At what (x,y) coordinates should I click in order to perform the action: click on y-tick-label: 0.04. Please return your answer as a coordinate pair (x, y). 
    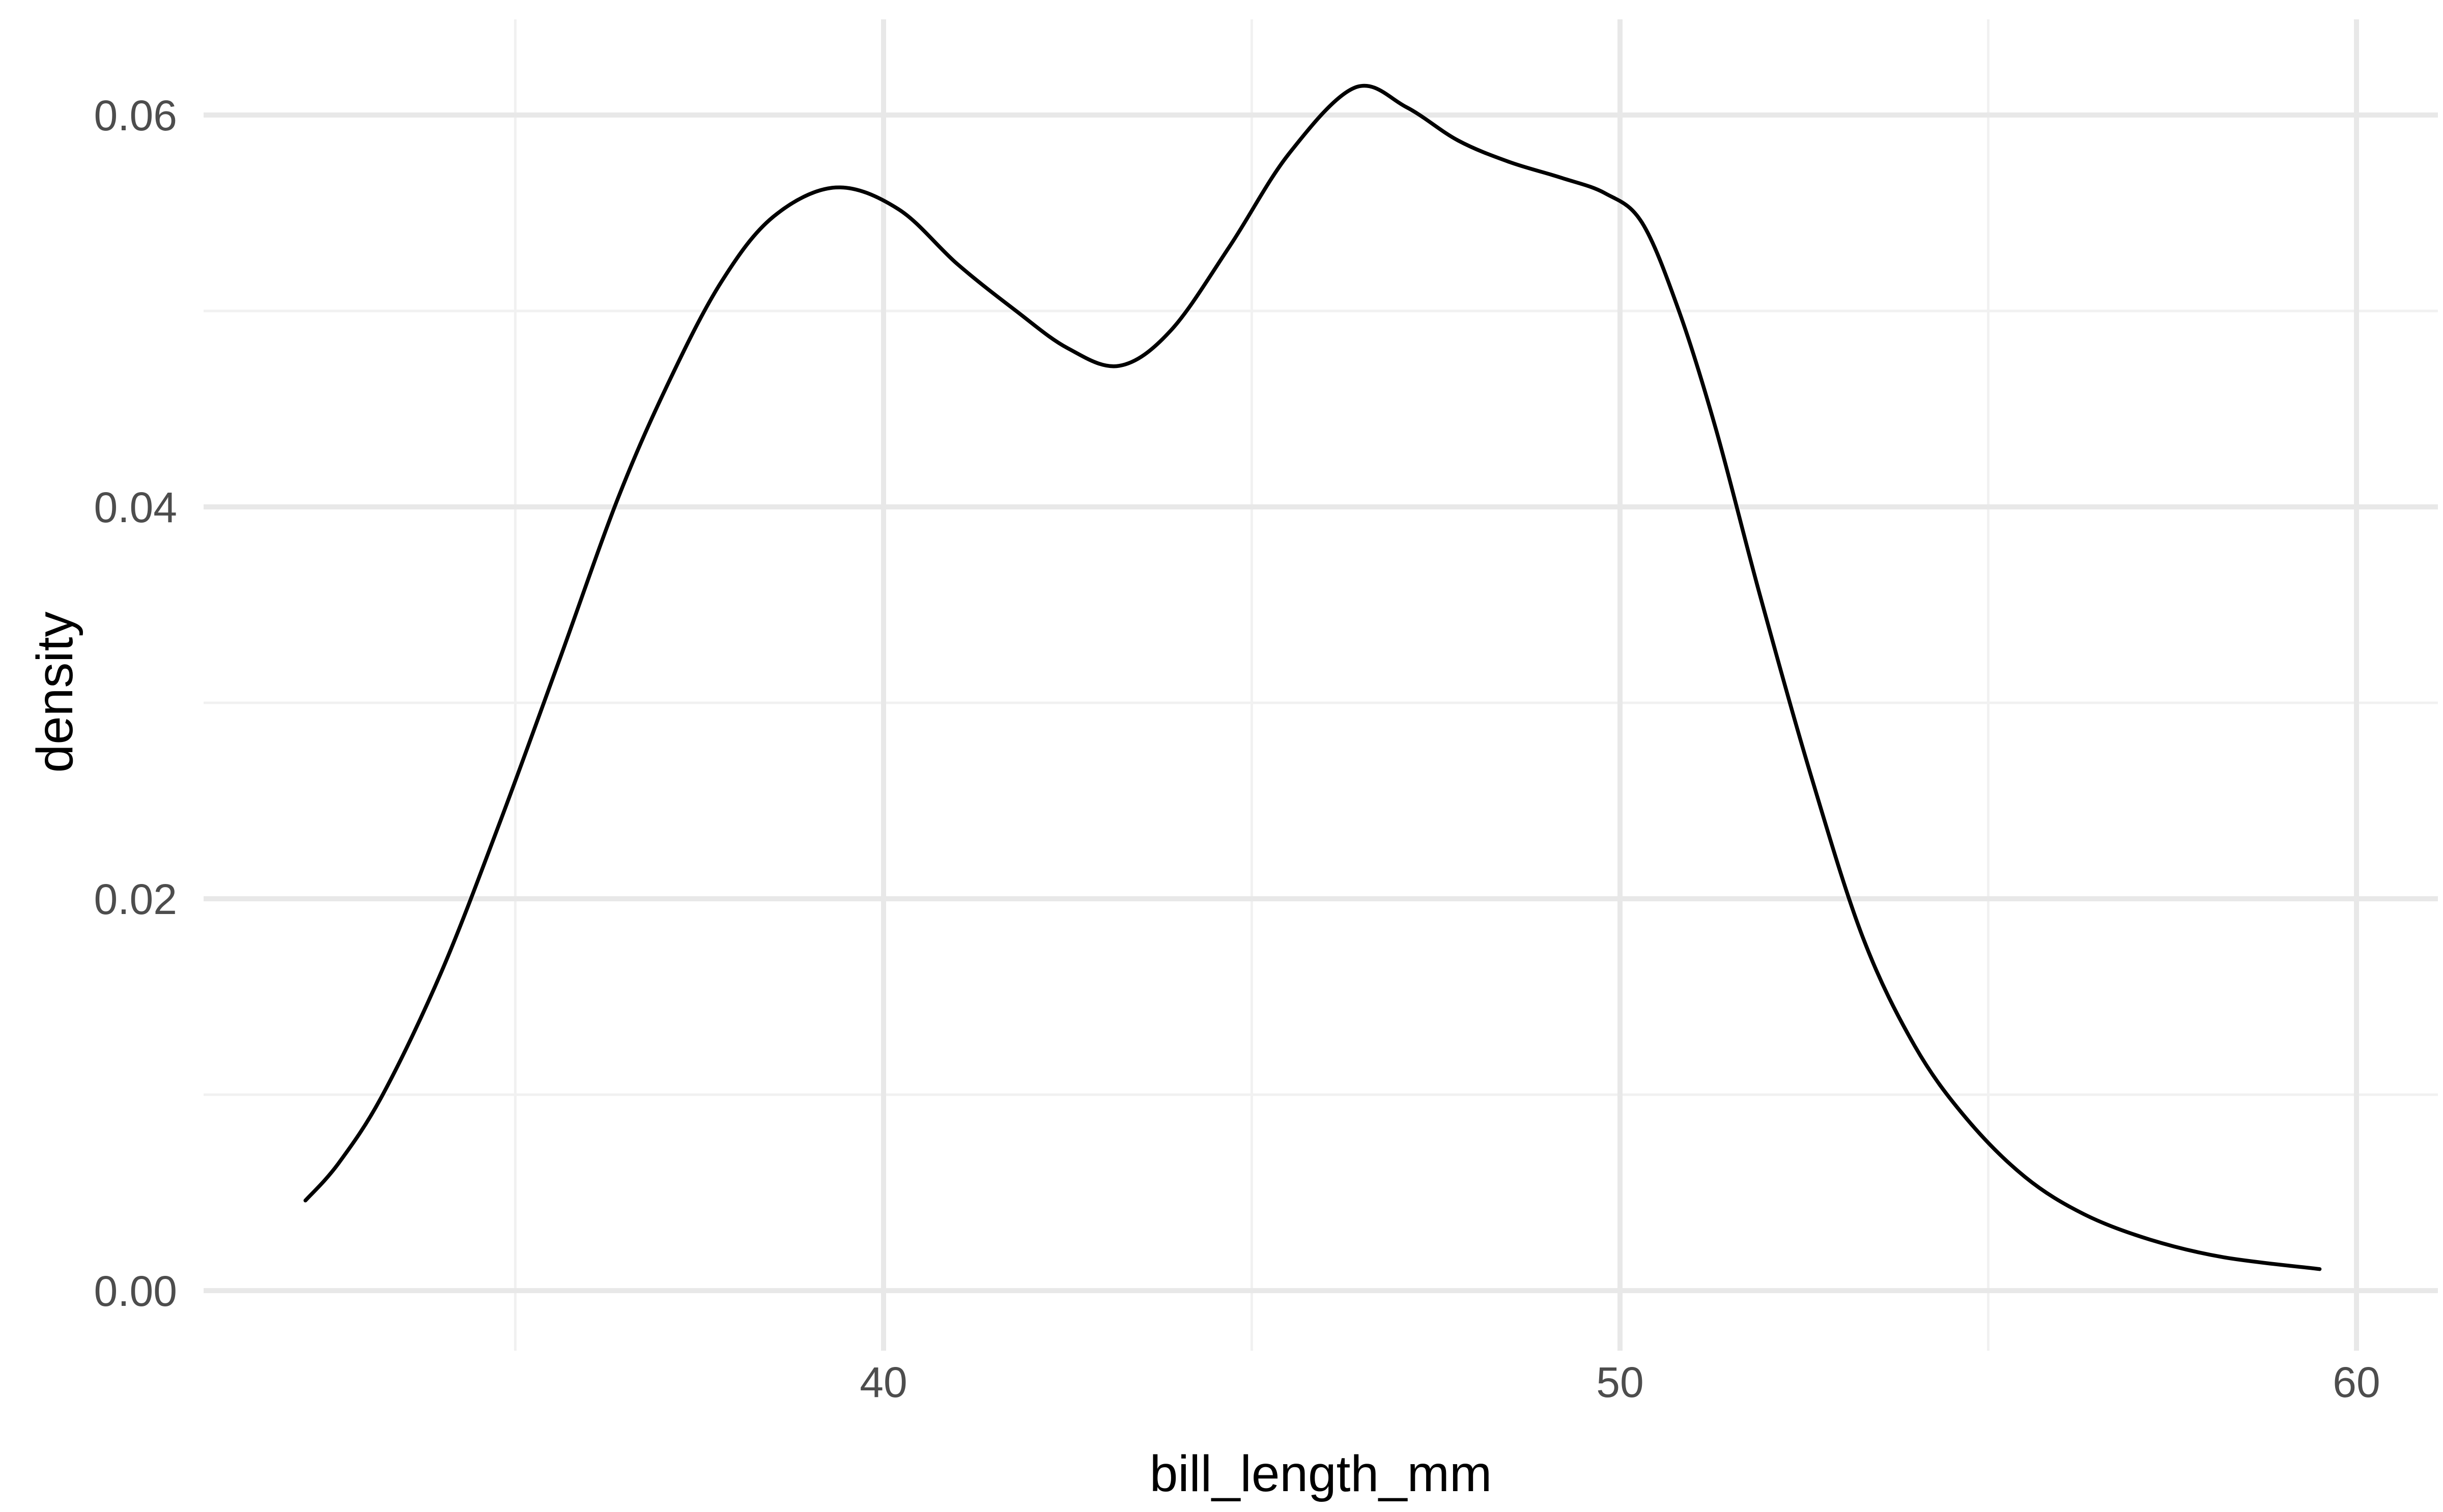
    Looking at the image, I should click on (136, 507).